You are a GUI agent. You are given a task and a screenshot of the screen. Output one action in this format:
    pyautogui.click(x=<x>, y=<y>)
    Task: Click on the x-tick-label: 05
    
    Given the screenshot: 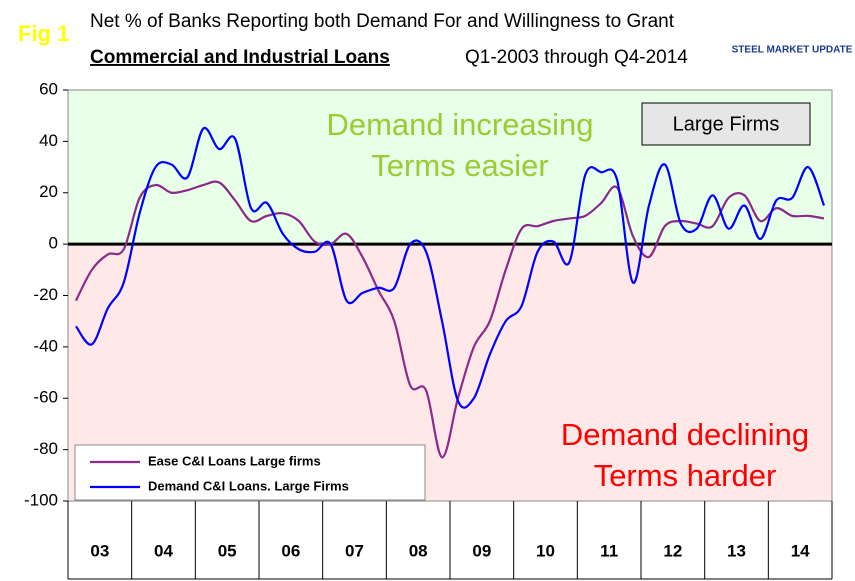 What is the action you would take?
    pyautogui.click(x=227, y=550)
    